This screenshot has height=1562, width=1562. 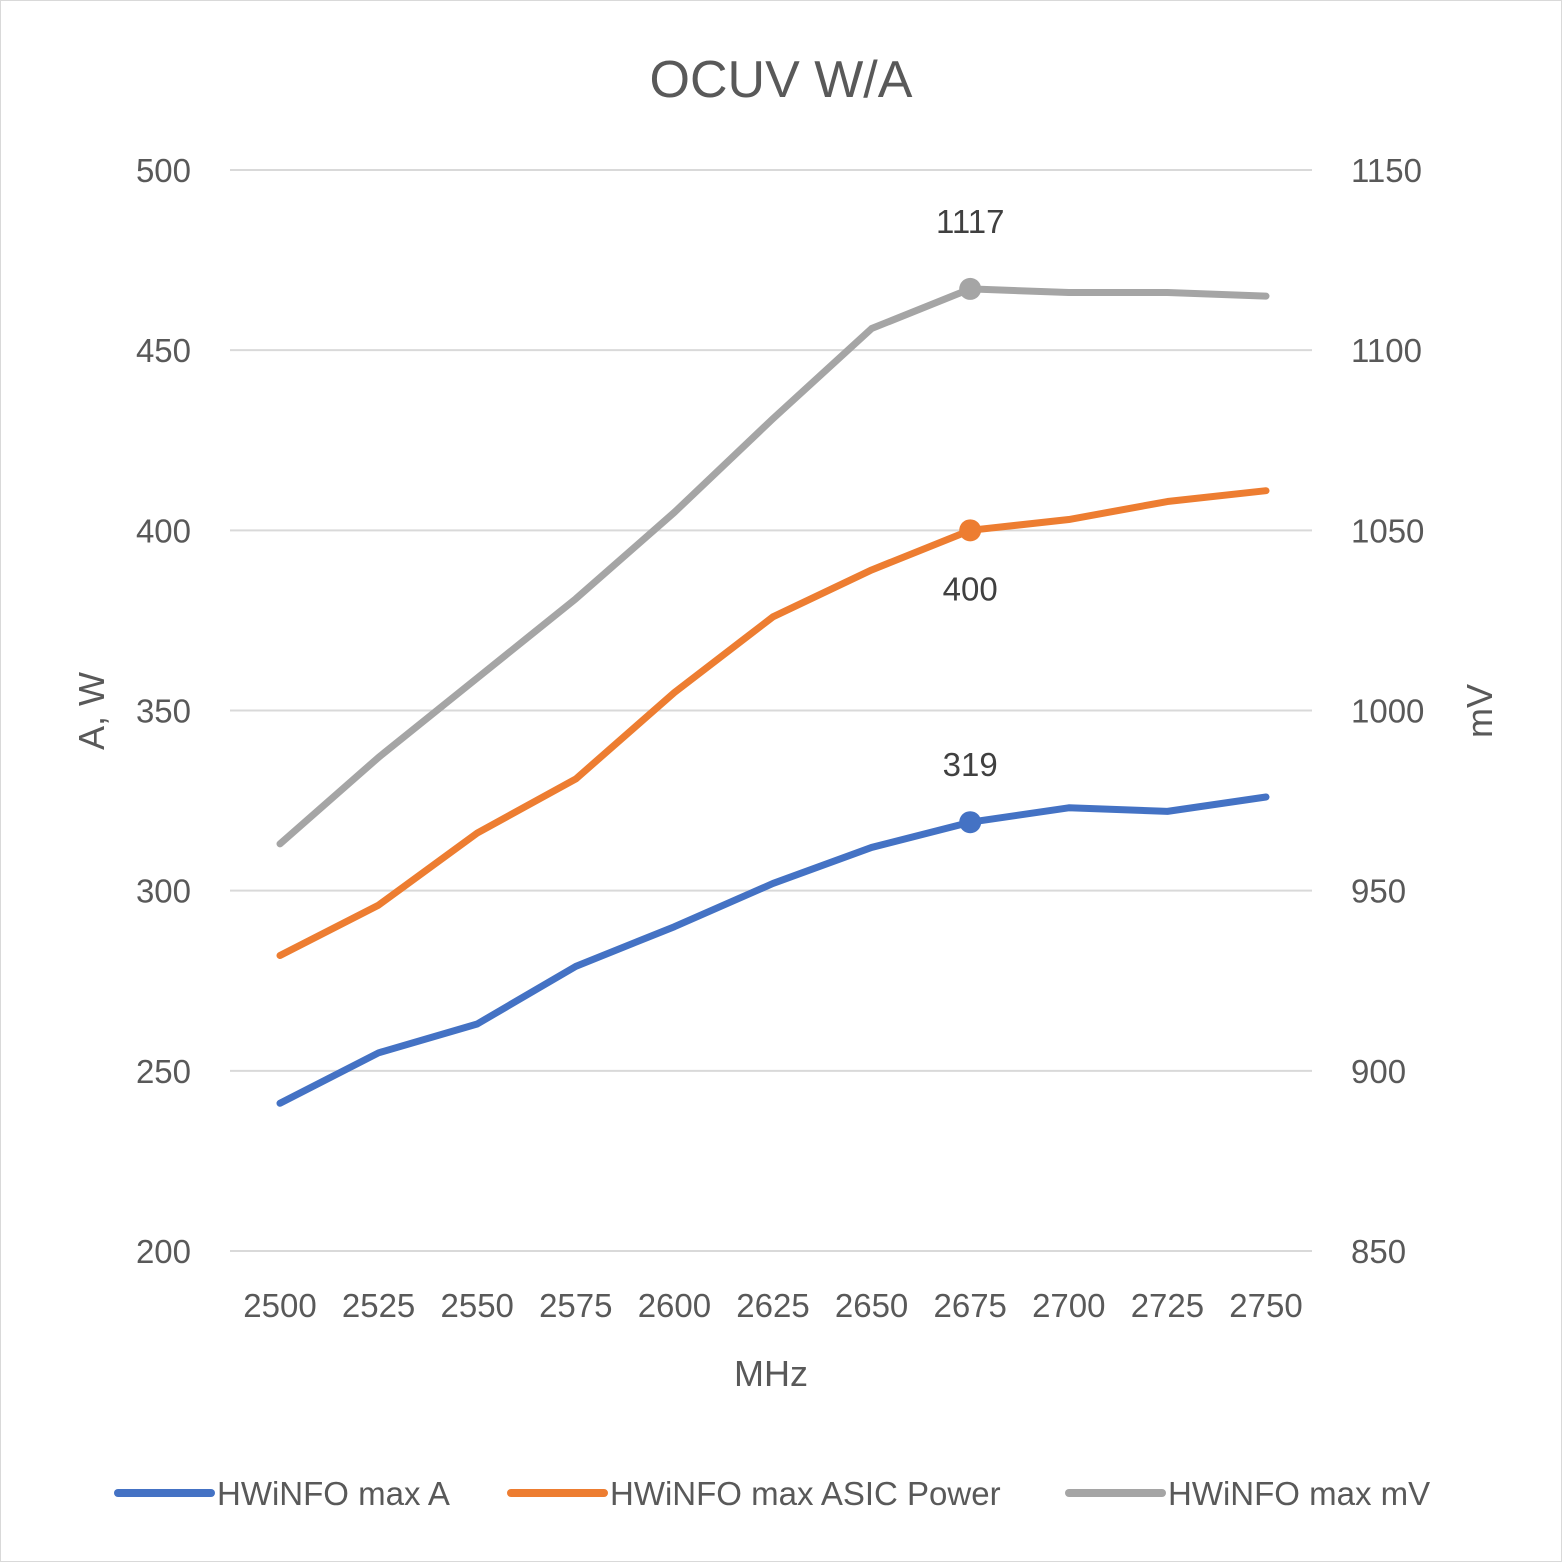 I want to click on data-label: 319, so click(x=970, y=764).